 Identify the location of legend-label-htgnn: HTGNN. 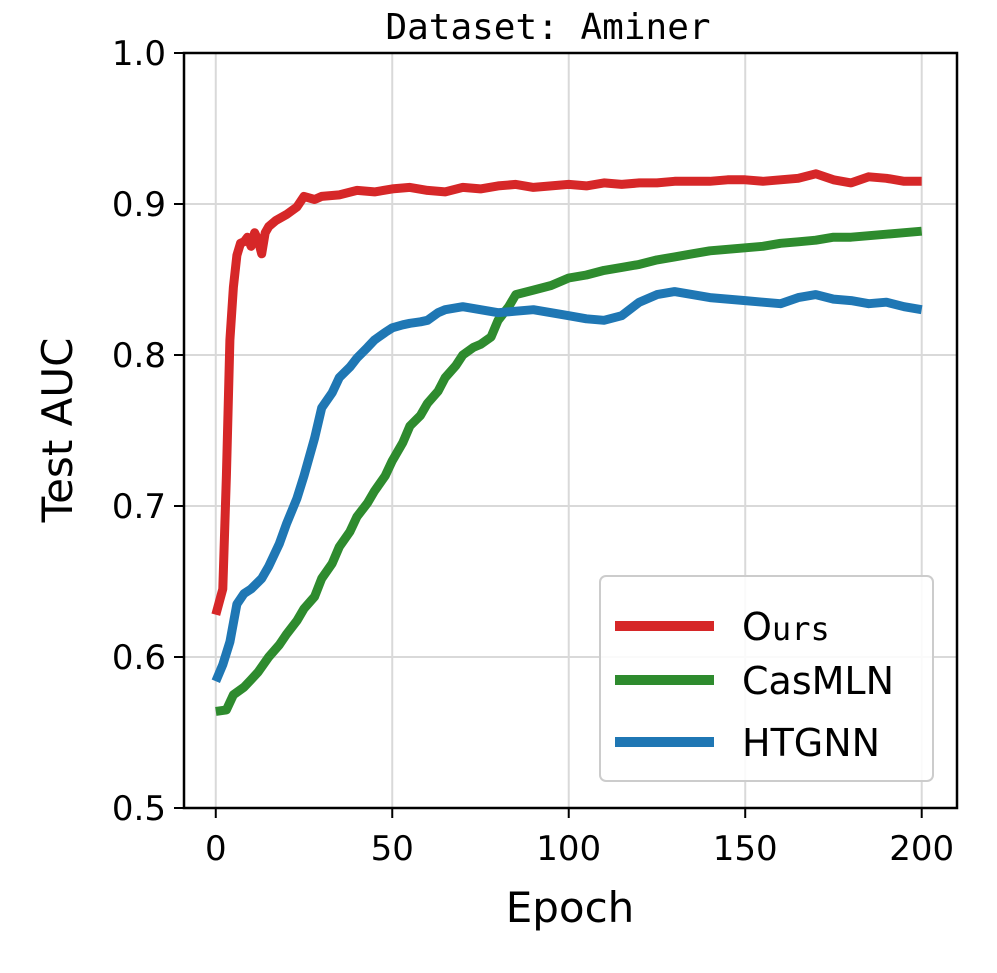
(811, 743).